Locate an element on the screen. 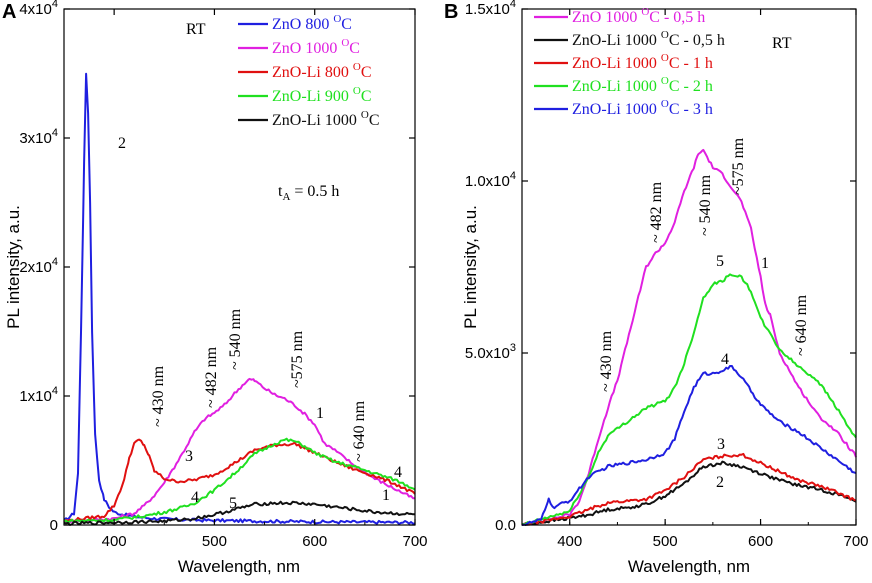  y-tick-label: 4x104 is located at coordinates (38, 9).